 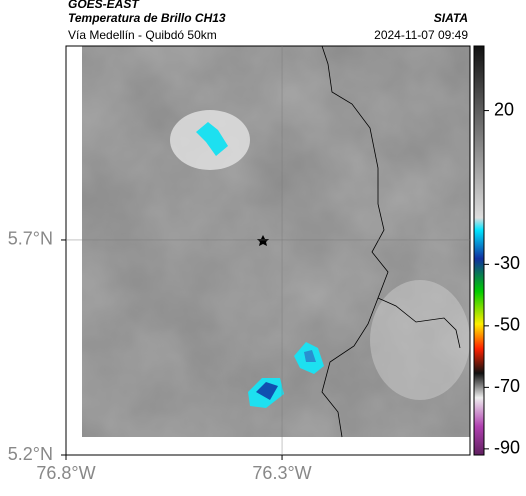 What do you see at coordinates (104, 5) in the screenshot?
I see `satellite: GOES-EAST` at bounding box center [104, 5].